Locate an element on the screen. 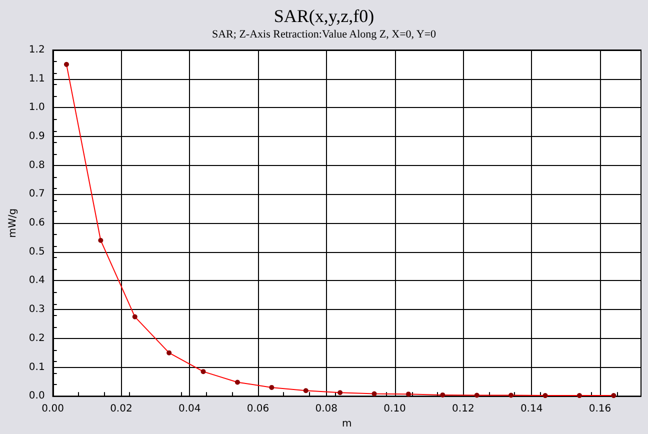 Image resolution: width=648 pixels, height=434 pixels. y-tick-label: 1.1 is located at coordinates (36, 78).